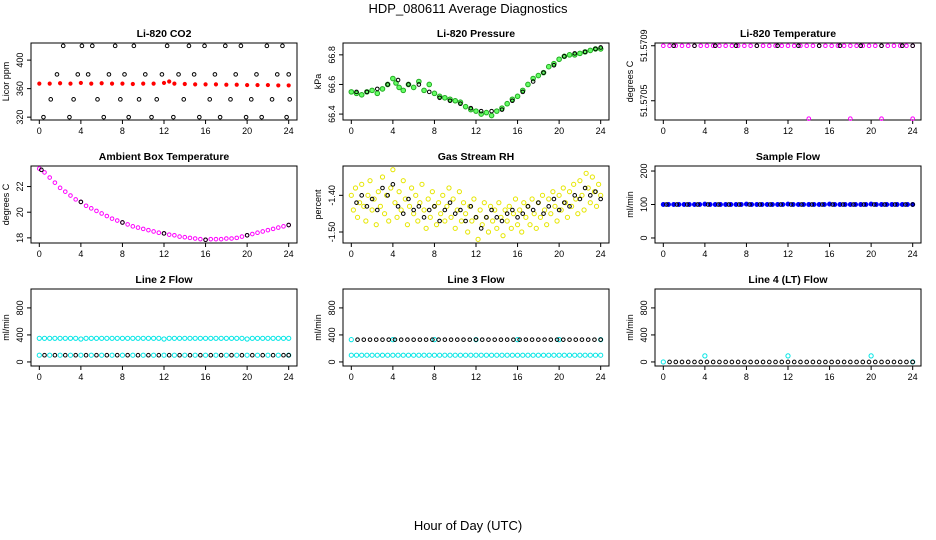 This screenshot has height=540, width=936. Describe the element at coordinates (476, 280) in the screenshot. I see `panel-title: Line 3 Flow` at that location.